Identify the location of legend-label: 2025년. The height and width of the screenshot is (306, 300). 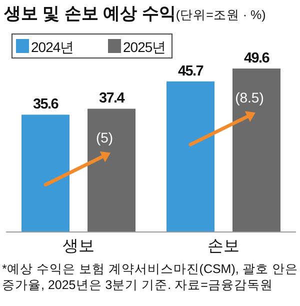
(144, 47).